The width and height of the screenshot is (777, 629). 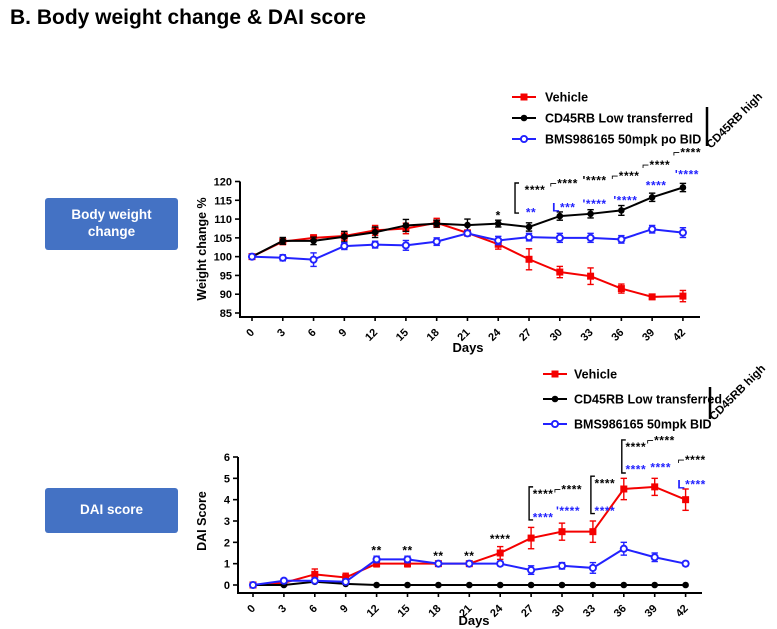 I want to click on x-tick-label: 39, so click(x=648, y=335).